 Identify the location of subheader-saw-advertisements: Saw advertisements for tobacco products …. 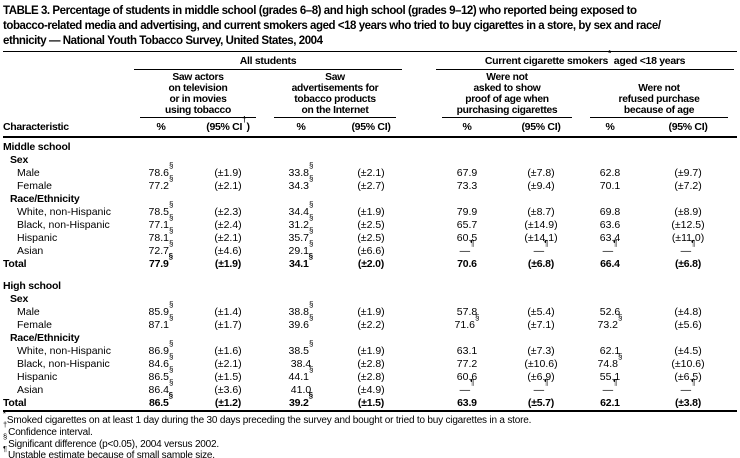
(335, 94).